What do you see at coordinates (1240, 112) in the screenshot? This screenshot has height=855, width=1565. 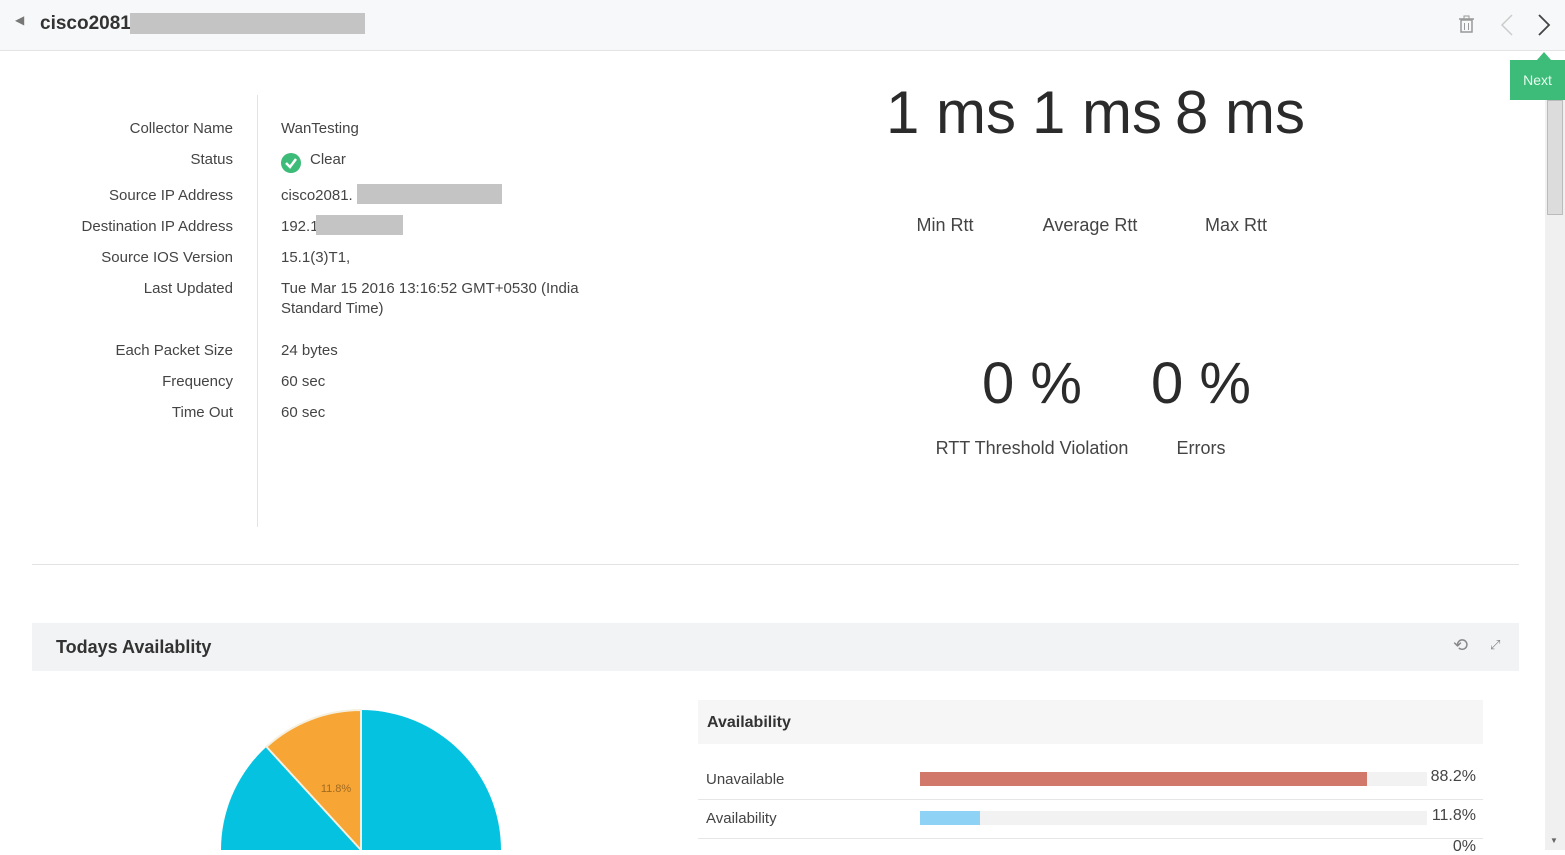 I see `max-rtt-value: 8 ms` at bounding box center [1240, 112].